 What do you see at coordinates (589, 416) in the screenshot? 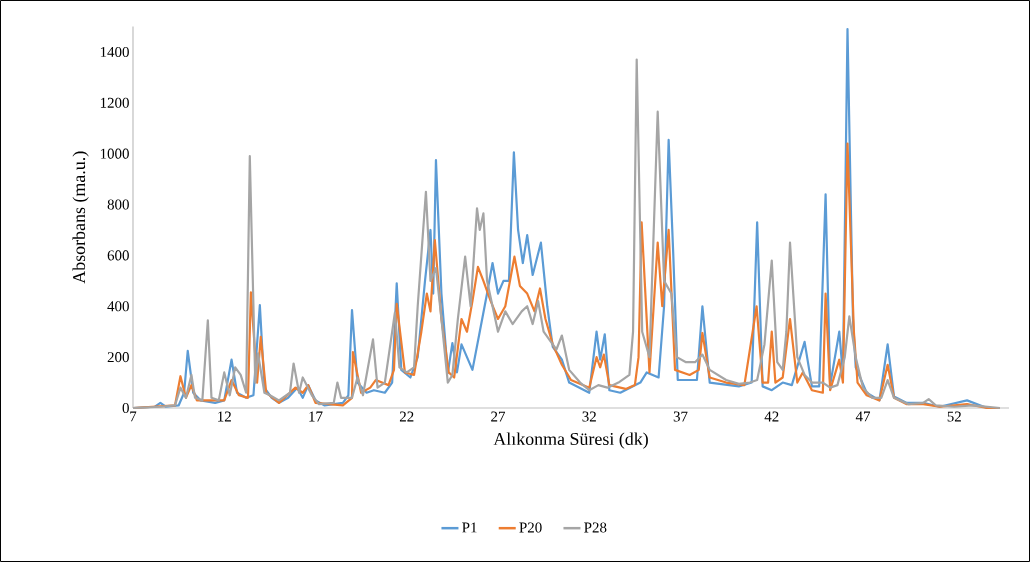
I see `x-tick-label: 32` at bounding box center [589, 416].